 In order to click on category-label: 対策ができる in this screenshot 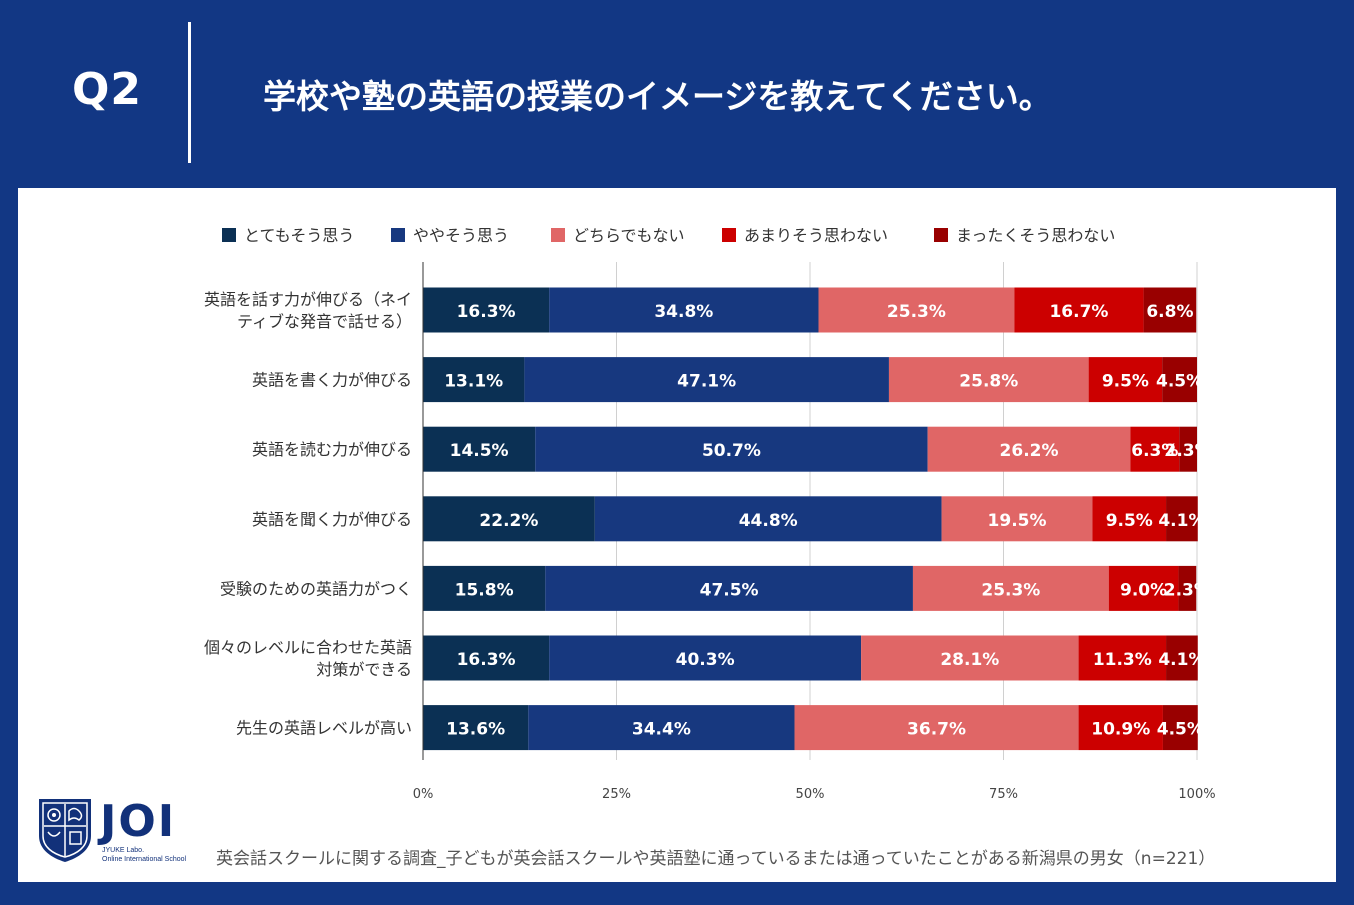, I will do `click(364, 669)`.